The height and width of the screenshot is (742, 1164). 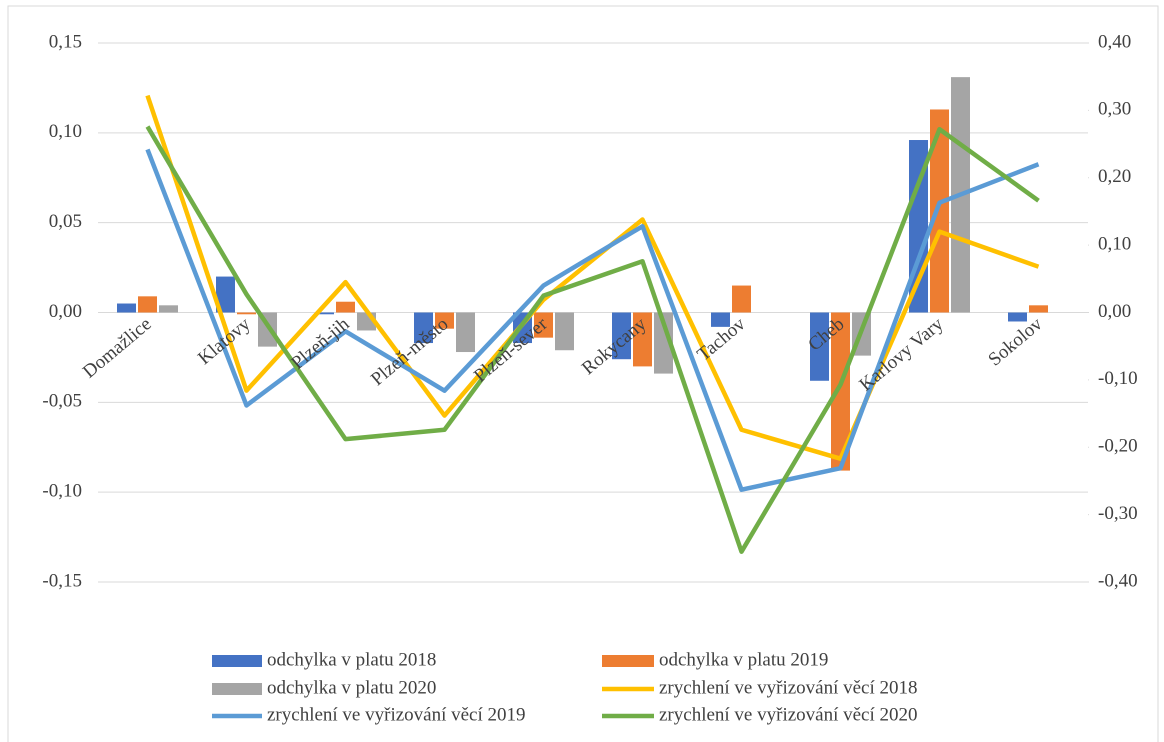 What do you see at coordinates (351, 687) in the screenshot?
I see `legend-label: odchylka v platu 2020` at bounding box center [351, 687].